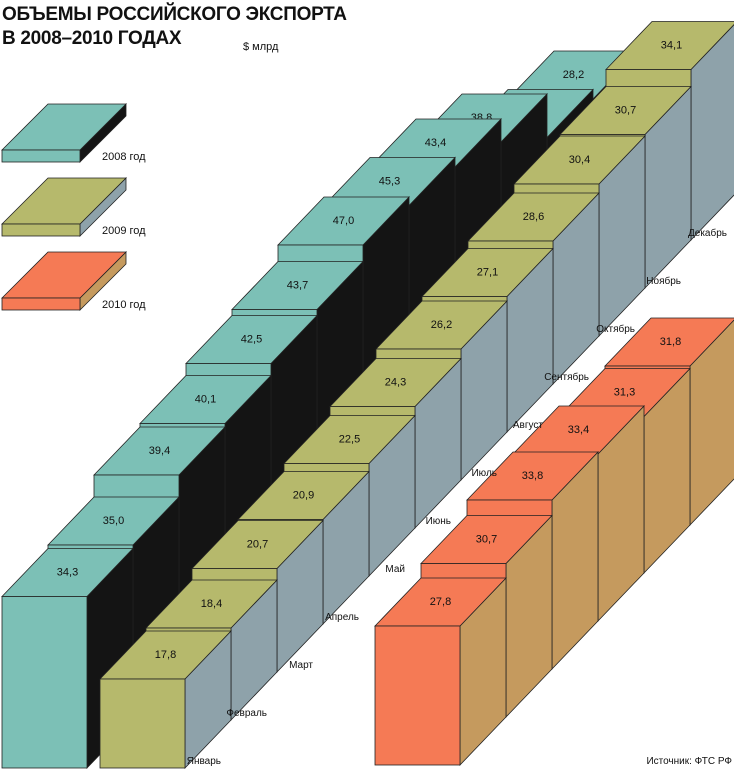  What do you see at coordinates (343, 221) in the screenshot?
I see `value-label: 47,0` at bounding box center [343, 221].